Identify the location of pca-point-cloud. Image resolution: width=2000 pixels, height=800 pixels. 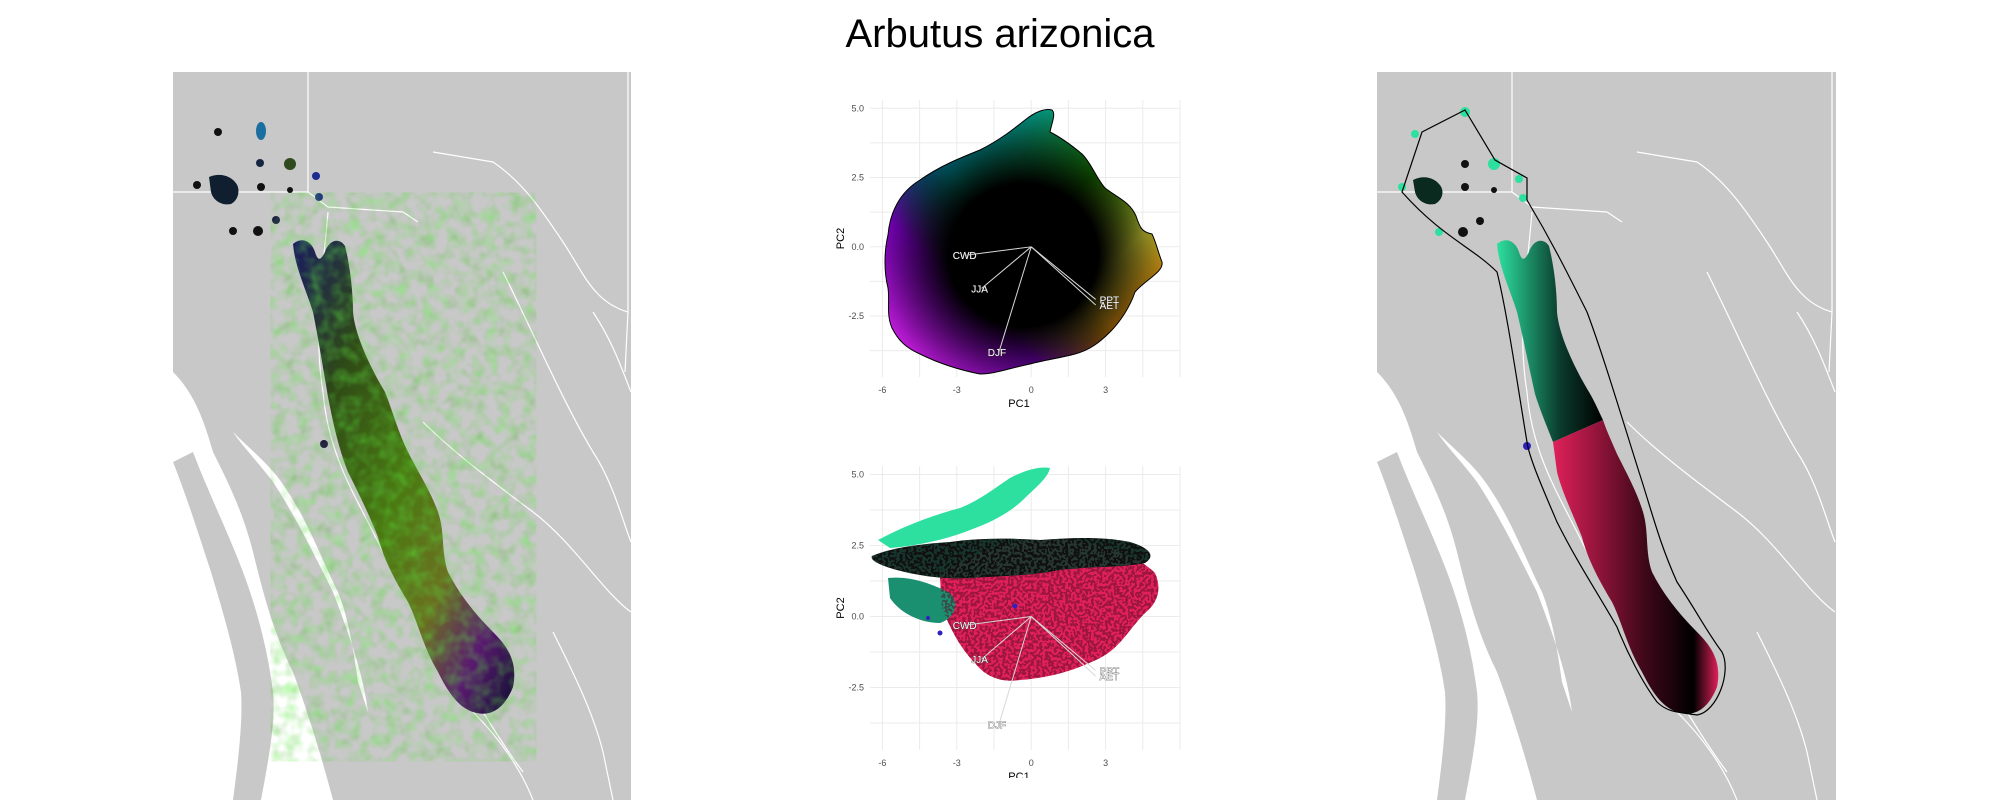
(1023, 242).